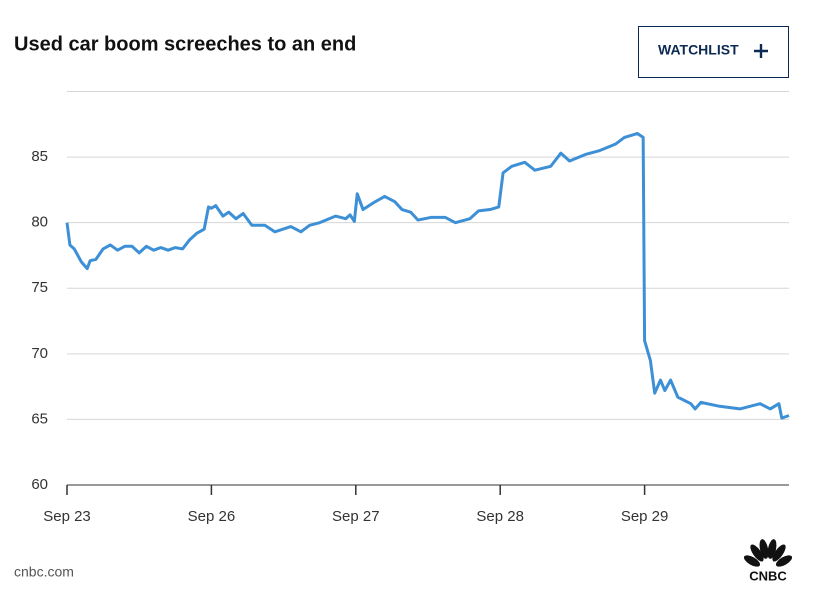  Describe the element at coordinates (39, 418) in the screenshot. I see `y-tick-label: 65` at that location.